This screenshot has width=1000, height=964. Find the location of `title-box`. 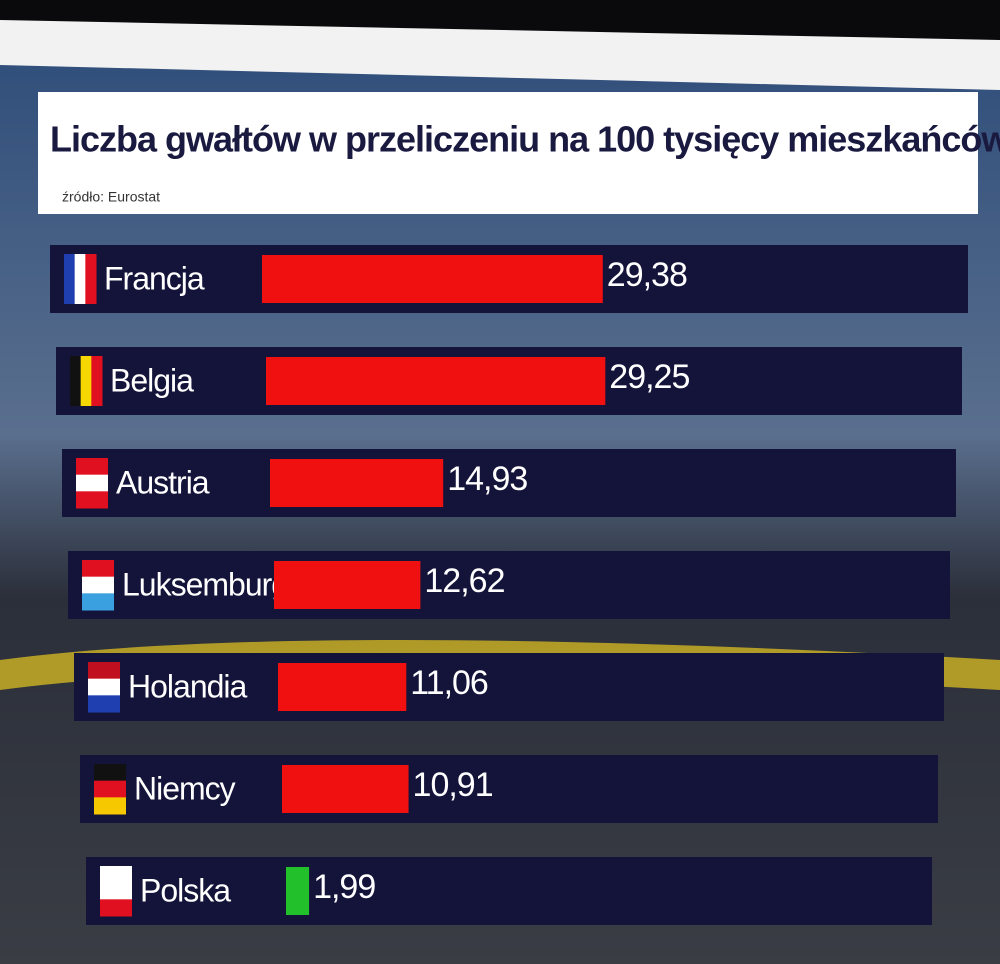

title-box is located at coordinates (508, 153).